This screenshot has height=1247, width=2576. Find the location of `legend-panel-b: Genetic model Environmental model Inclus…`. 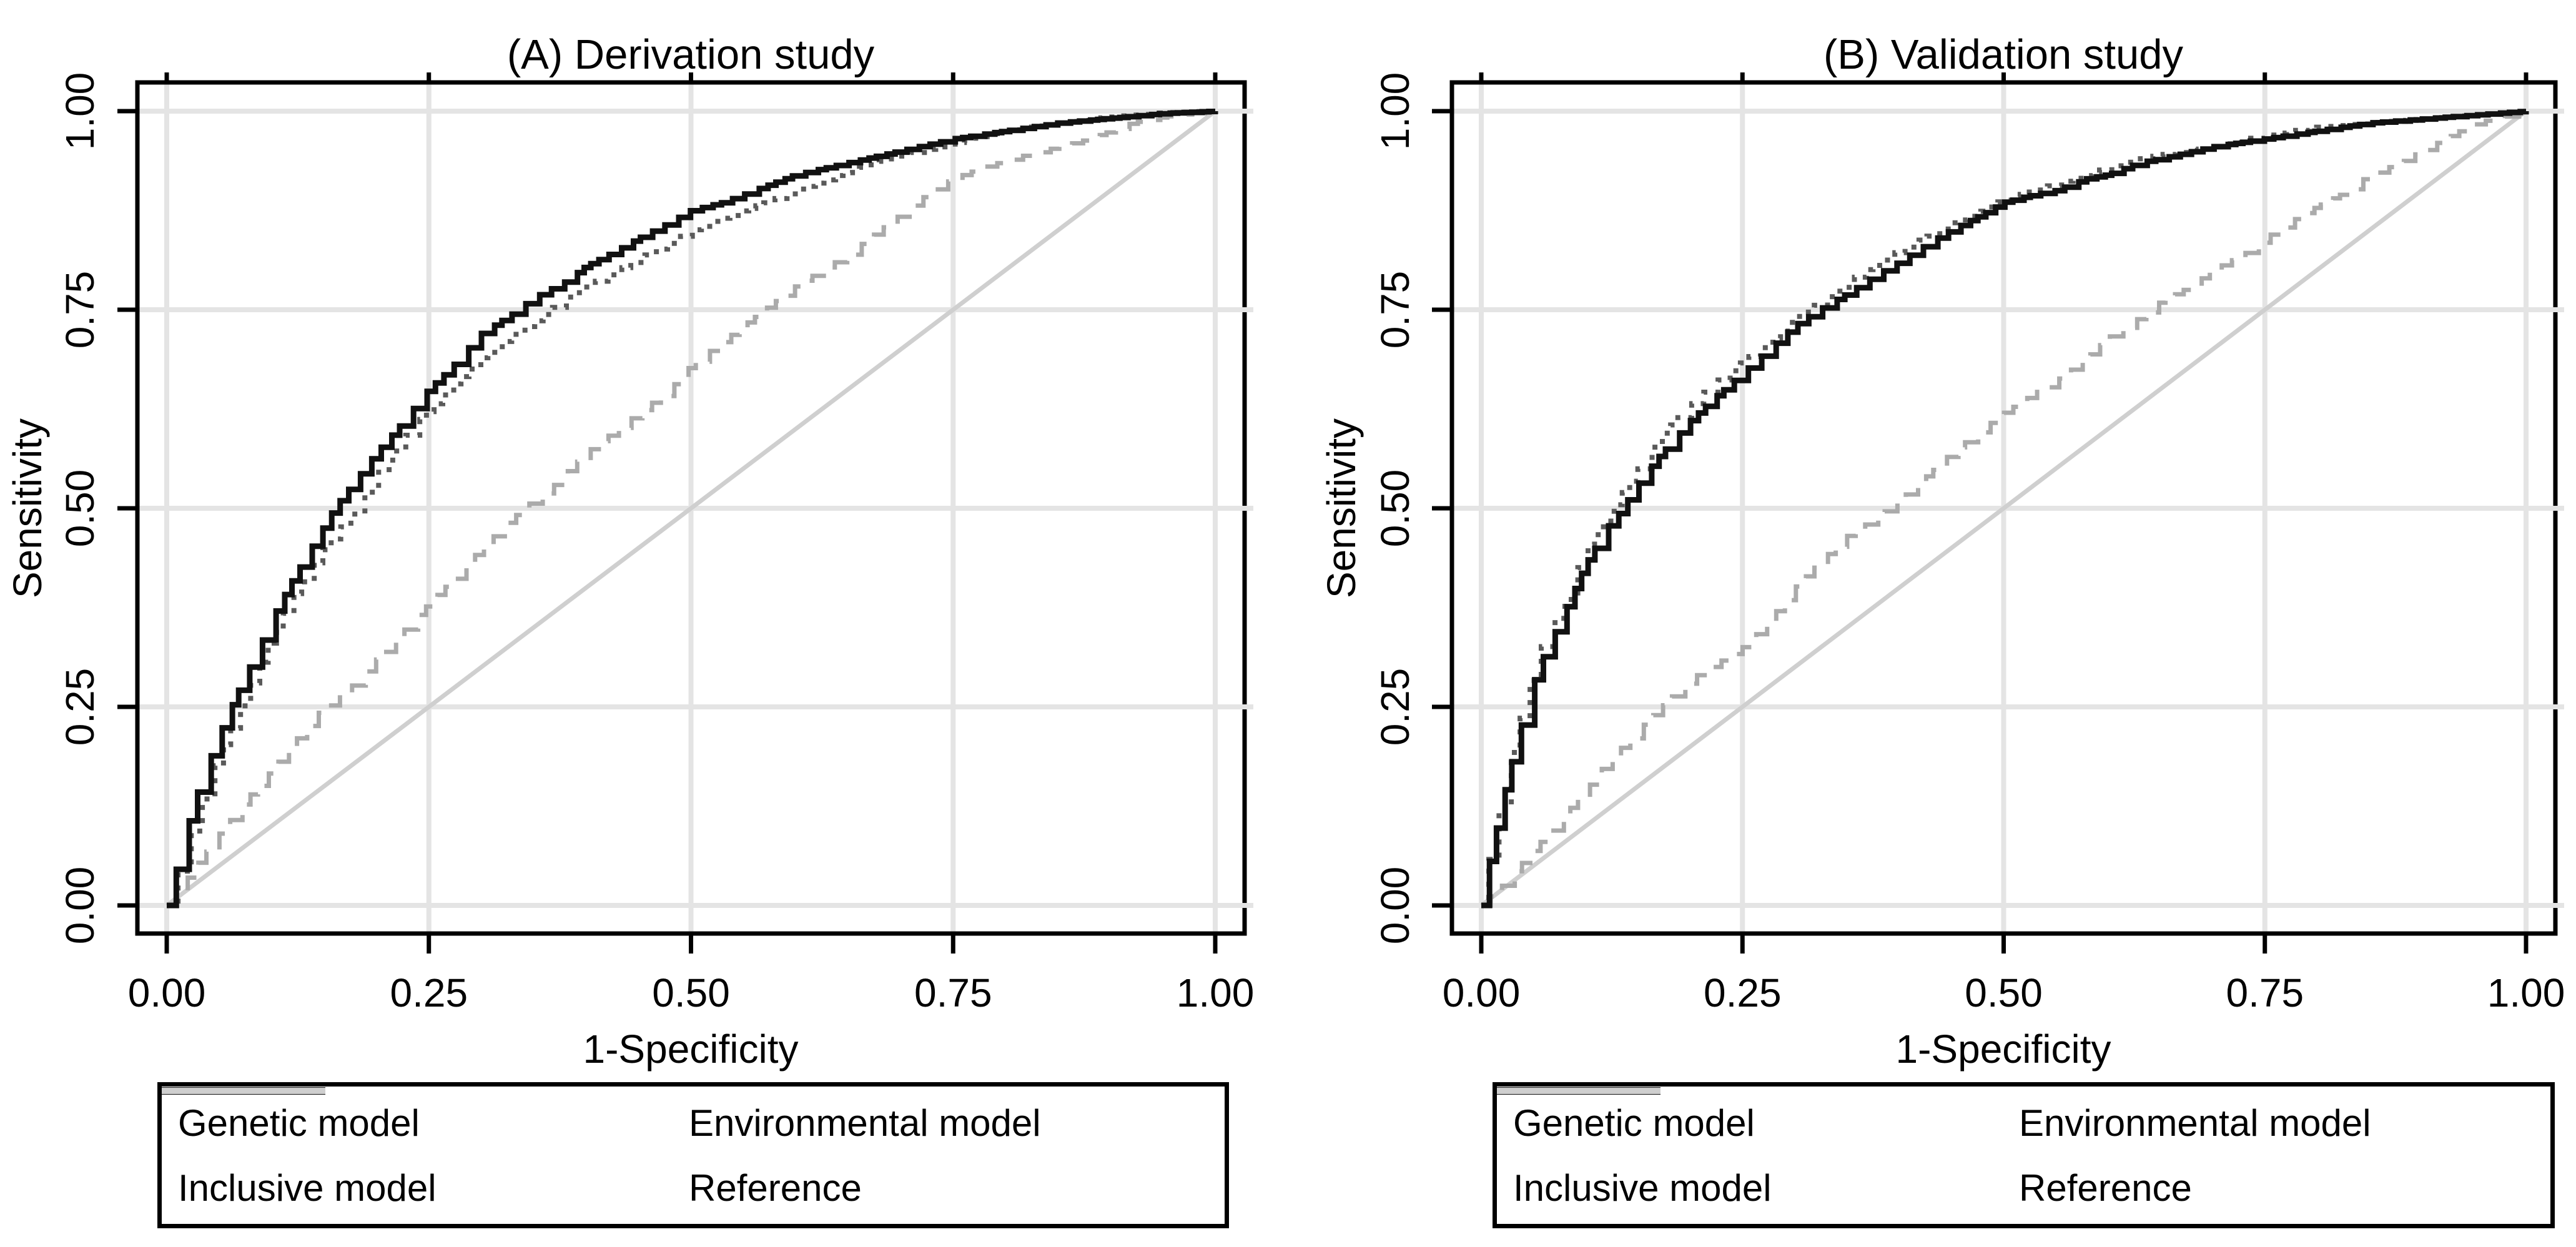

legend-panel-b: Genetic model Environmental model Inclus… is located at coordinates (2024, 1155).